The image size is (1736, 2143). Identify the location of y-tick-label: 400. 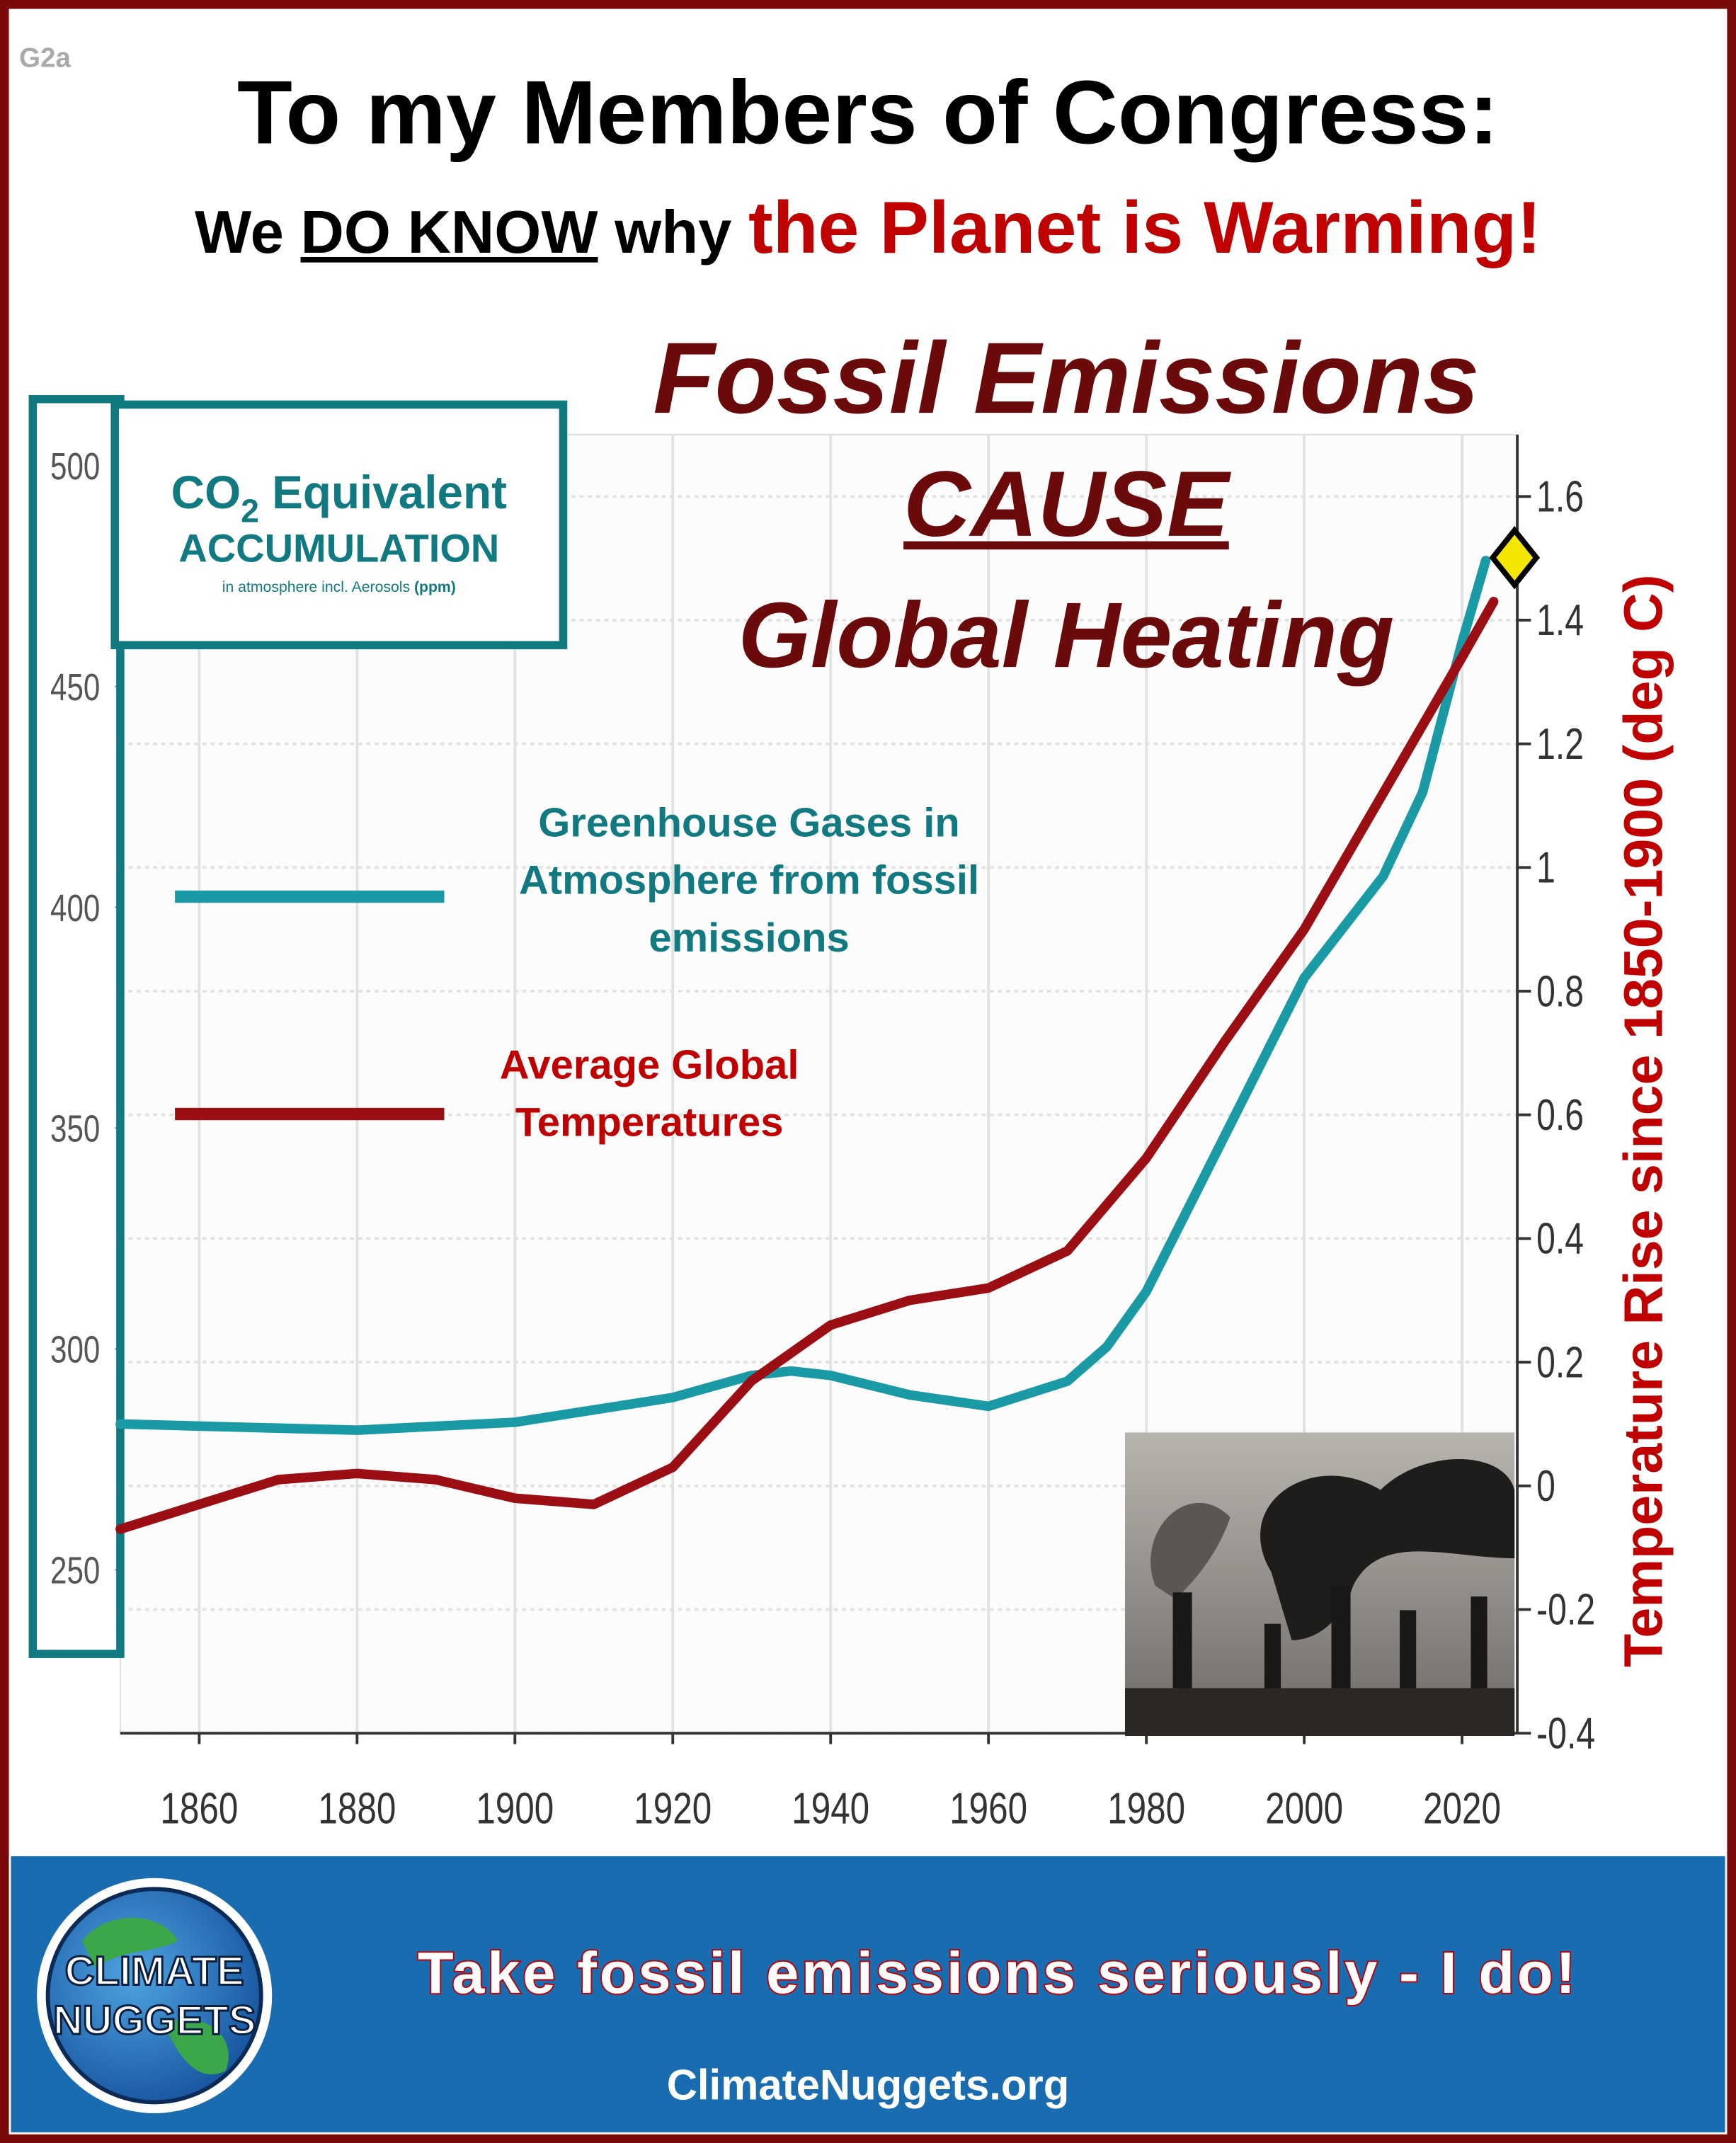
(75, 908).